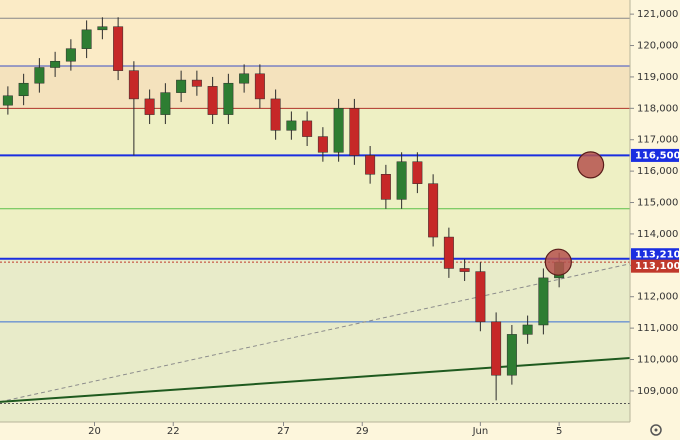 Image resolution: width=680 pixels, height=440 pixels. What do you see at coordinates (173, 431) in the screenshot?
I see `x-tick-label: 22` at bounding box center [173, 431].